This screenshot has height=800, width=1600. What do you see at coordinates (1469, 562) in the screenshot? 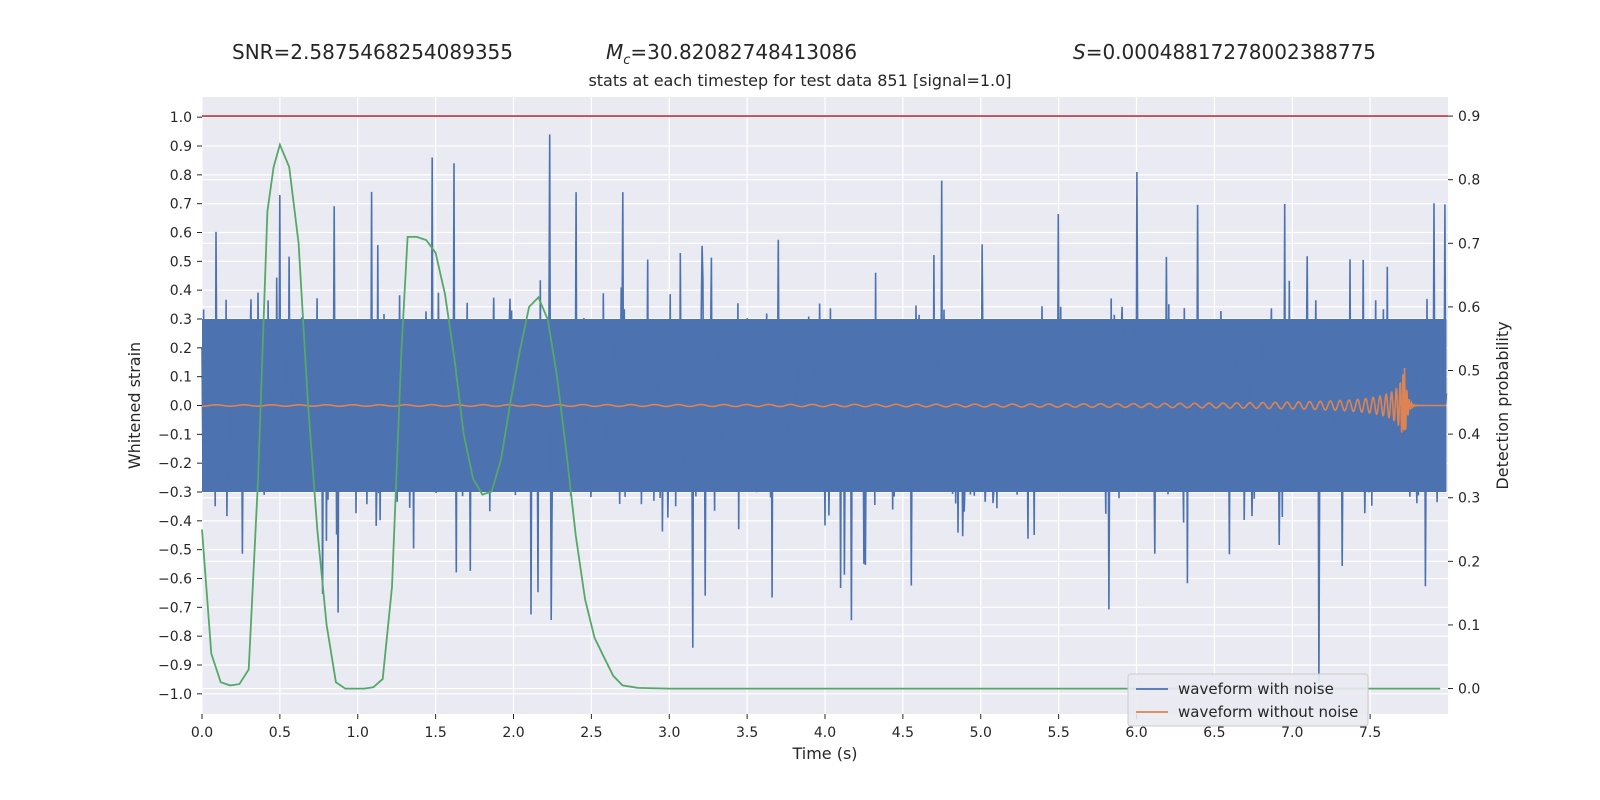
I see `y-right-tick-label: 0.2` at bounding box center [1469, 562].